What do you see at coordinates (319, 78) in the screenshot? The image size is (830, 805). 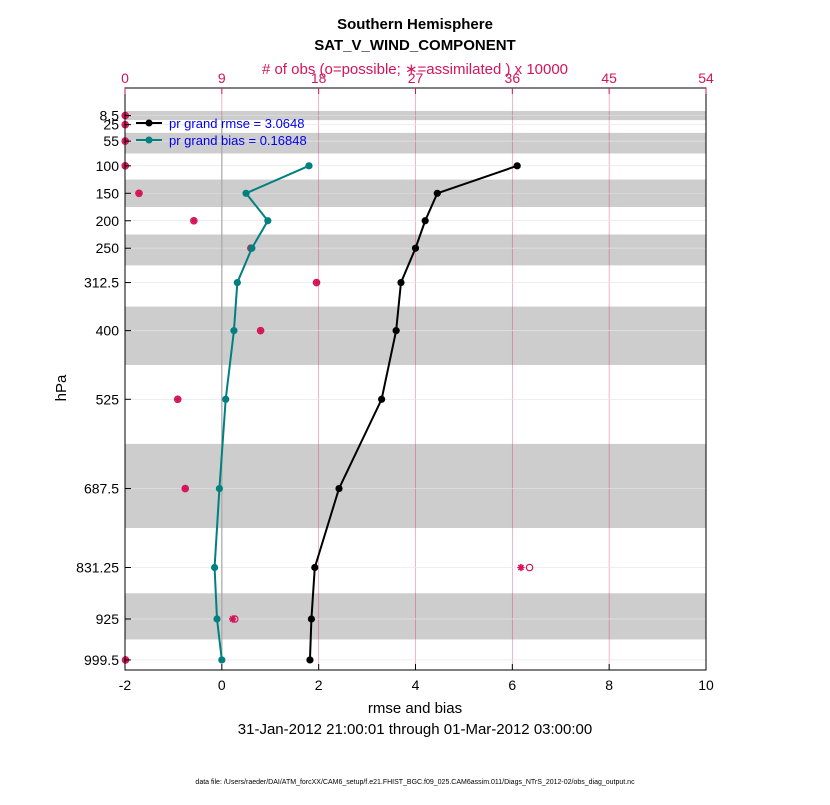 I see `top-tick-label: 18` at bounding box center [319, 78].